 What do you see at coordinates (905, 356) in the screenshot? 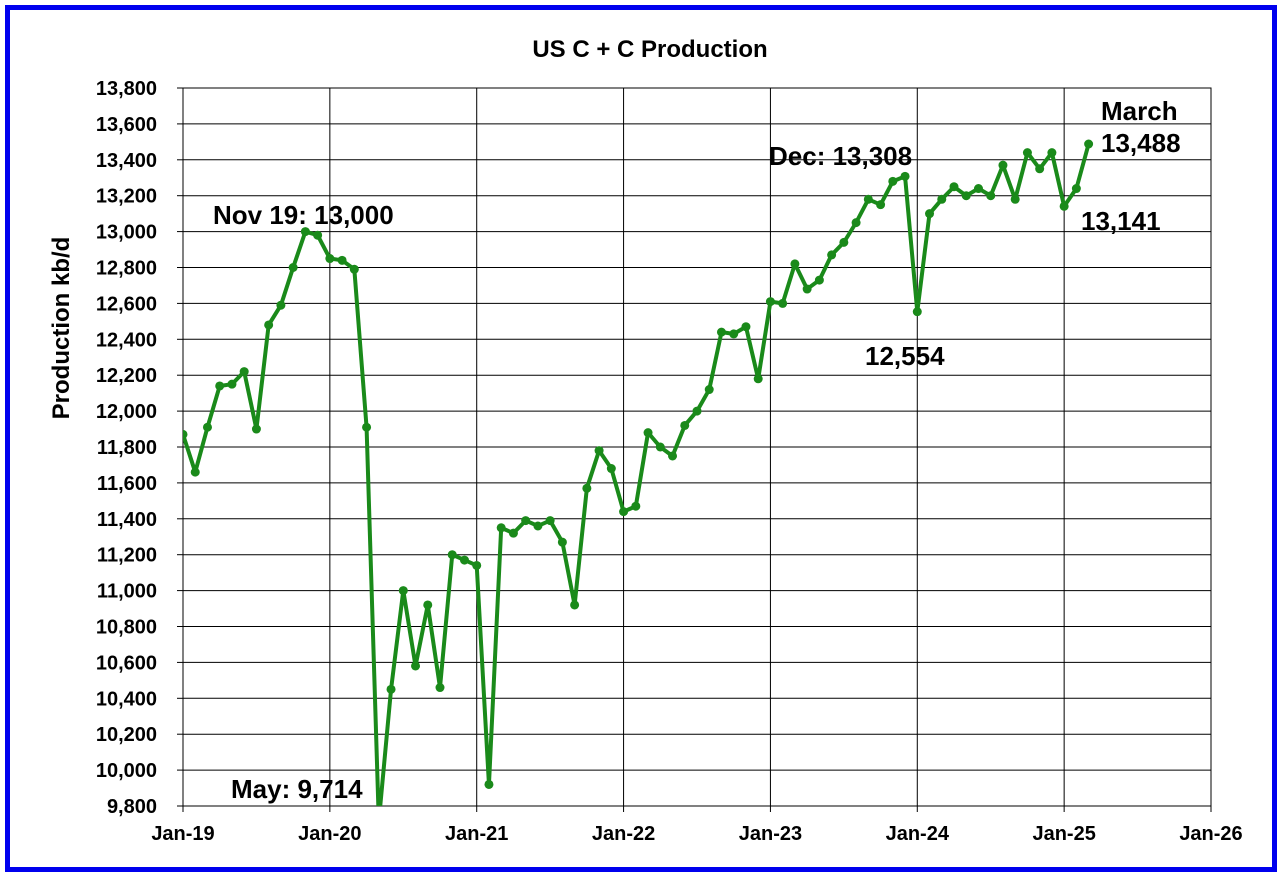
I see `annotation-12554: 12,554` at bounding box center [905, 356].